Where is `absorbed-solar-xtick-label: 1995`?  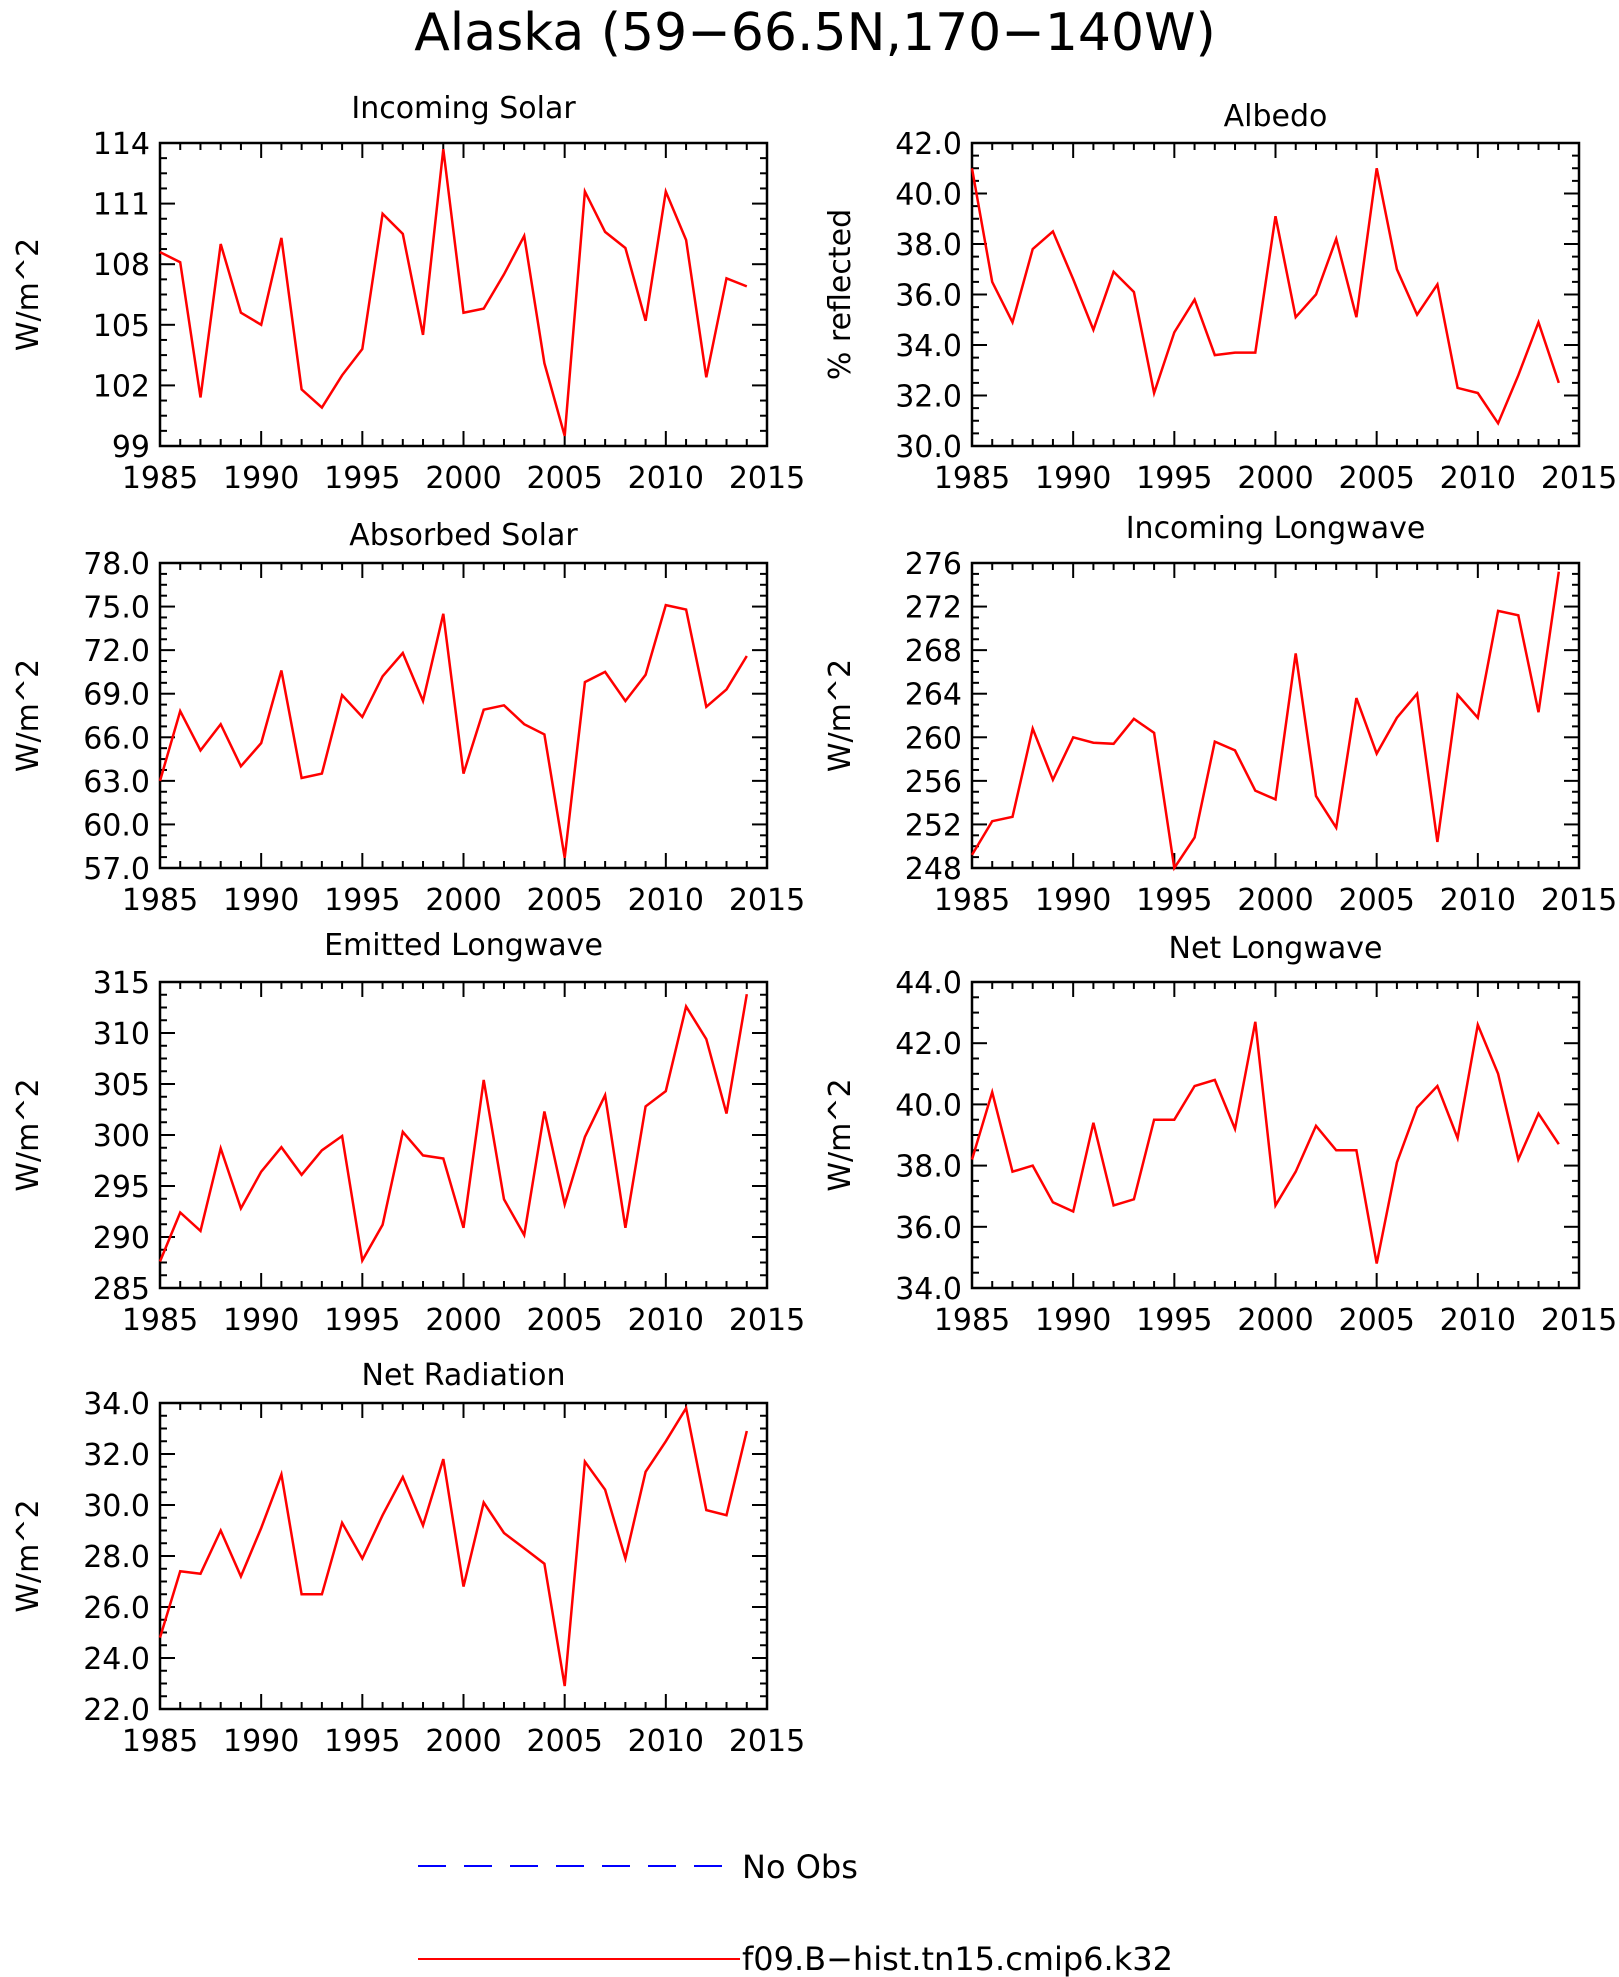 absorbed-solar-xtick-label: 1995 is located at coordinates (362, 900).